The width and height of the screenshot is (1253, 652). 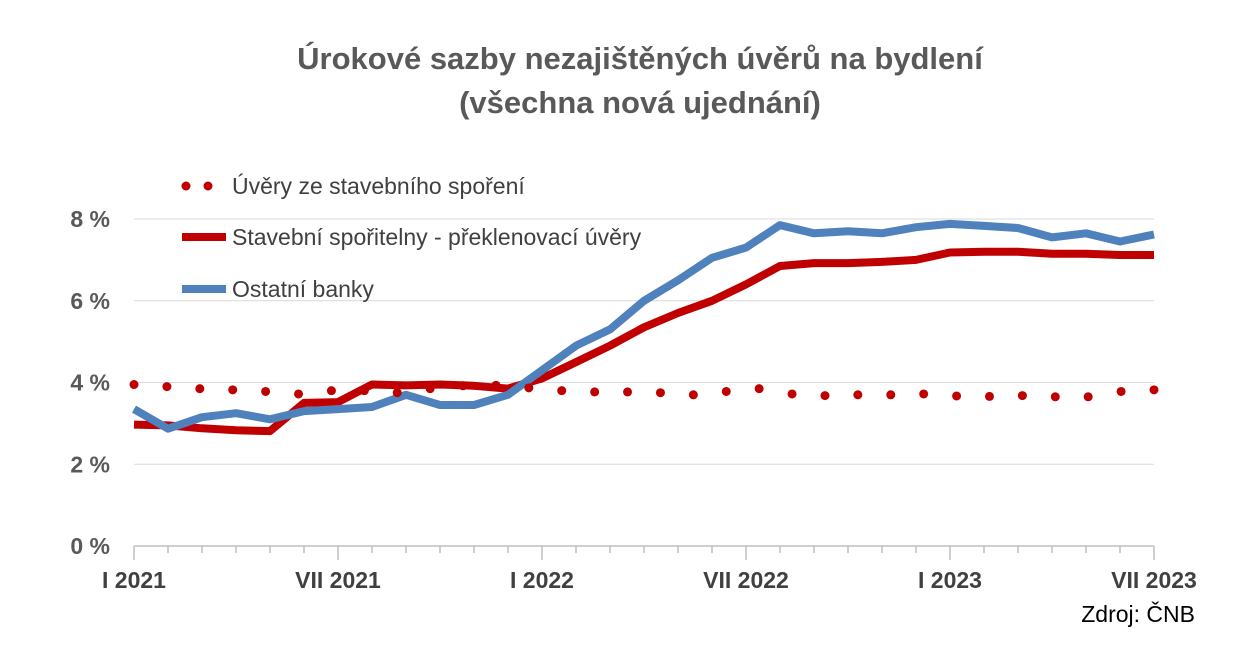 I want to click on x-tick-label: VII 2022, so click(x=746, y=580).